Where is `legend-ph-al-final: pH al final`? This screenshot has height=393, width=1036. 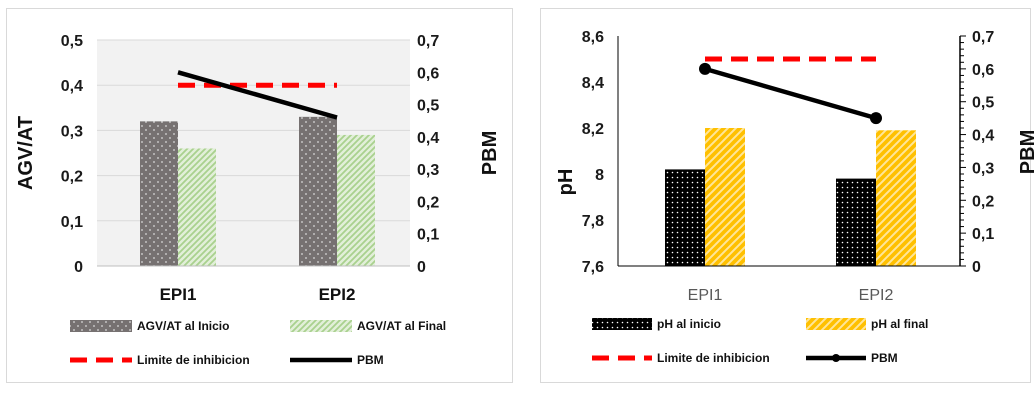 legend-ph-al-final: pH al final is located at coordinates (867, 324).